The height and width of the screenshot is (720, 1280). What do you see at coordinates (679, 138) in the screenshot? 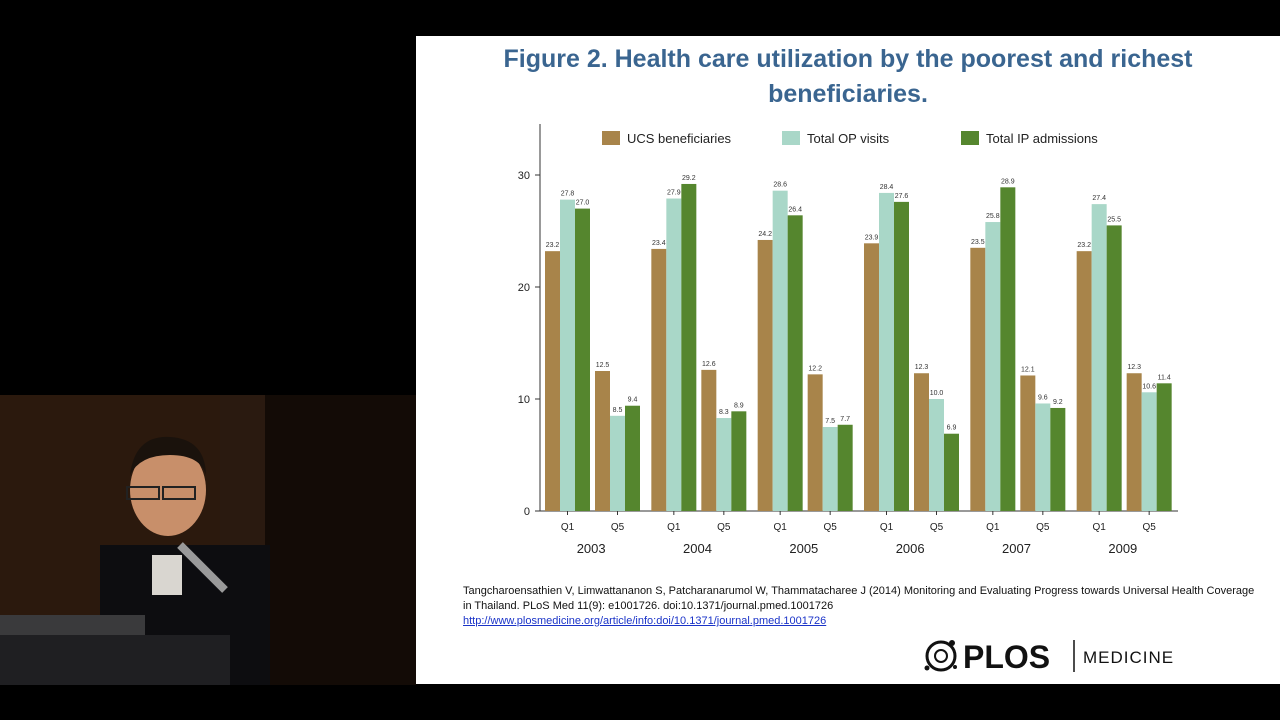
I see `legend-label: UCS beneficiaries` at bounding box center [679, 138].